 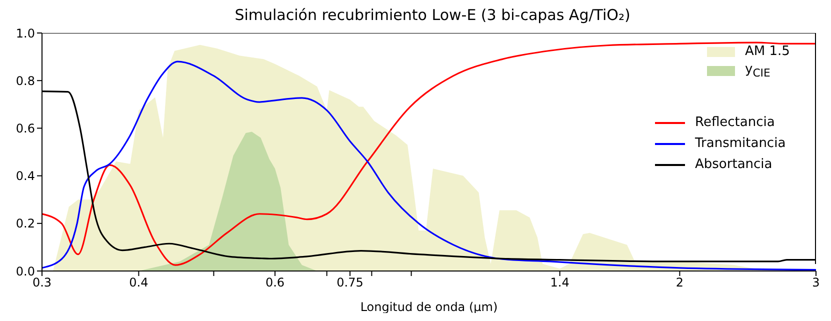 What do you see at coordinates (25, 223) in the screenshot?
I see `y-tick-label: 0.2` at bounding box center [25, 223].